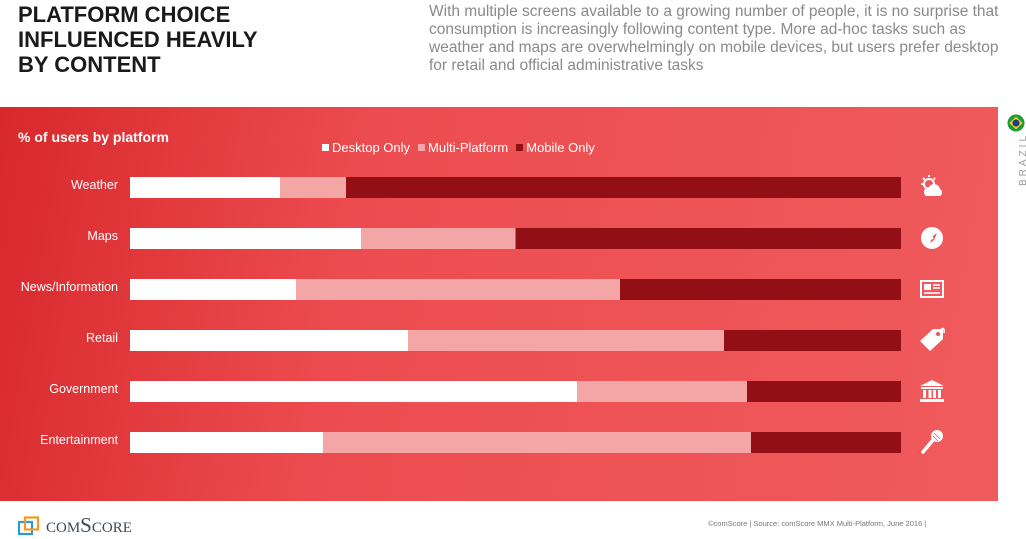 The image size is (1026, 539). Describe the element at coordinates (79, 439) in the screenshot. I see `category-label: Entertainment` at that location.